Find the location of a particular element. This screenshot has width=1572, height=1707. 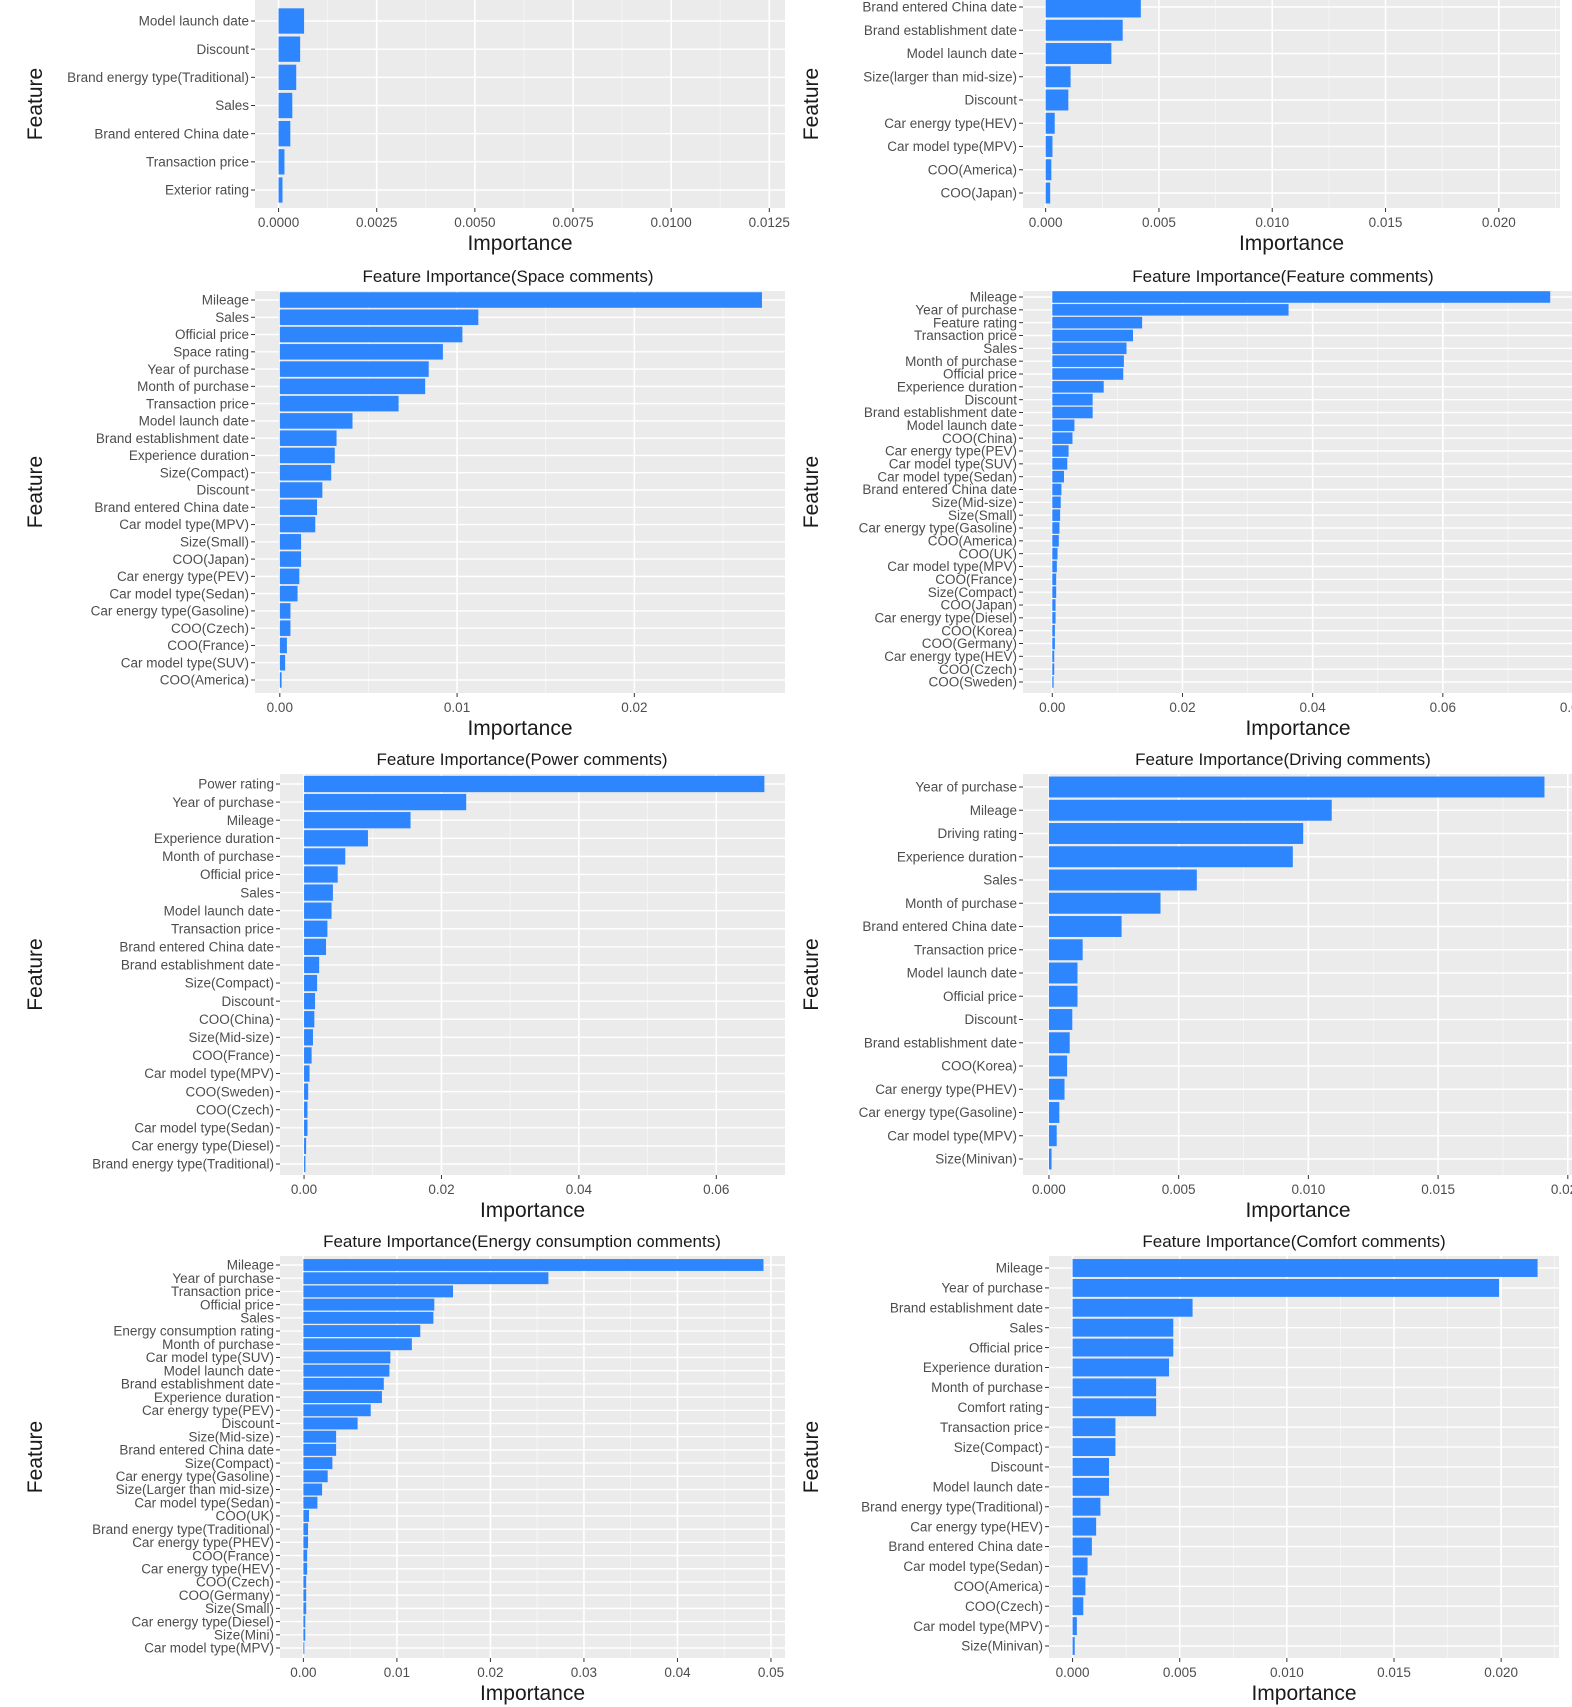

panel-6-x-tick-label: 0.020 is located at coordinates (1561, 1189).